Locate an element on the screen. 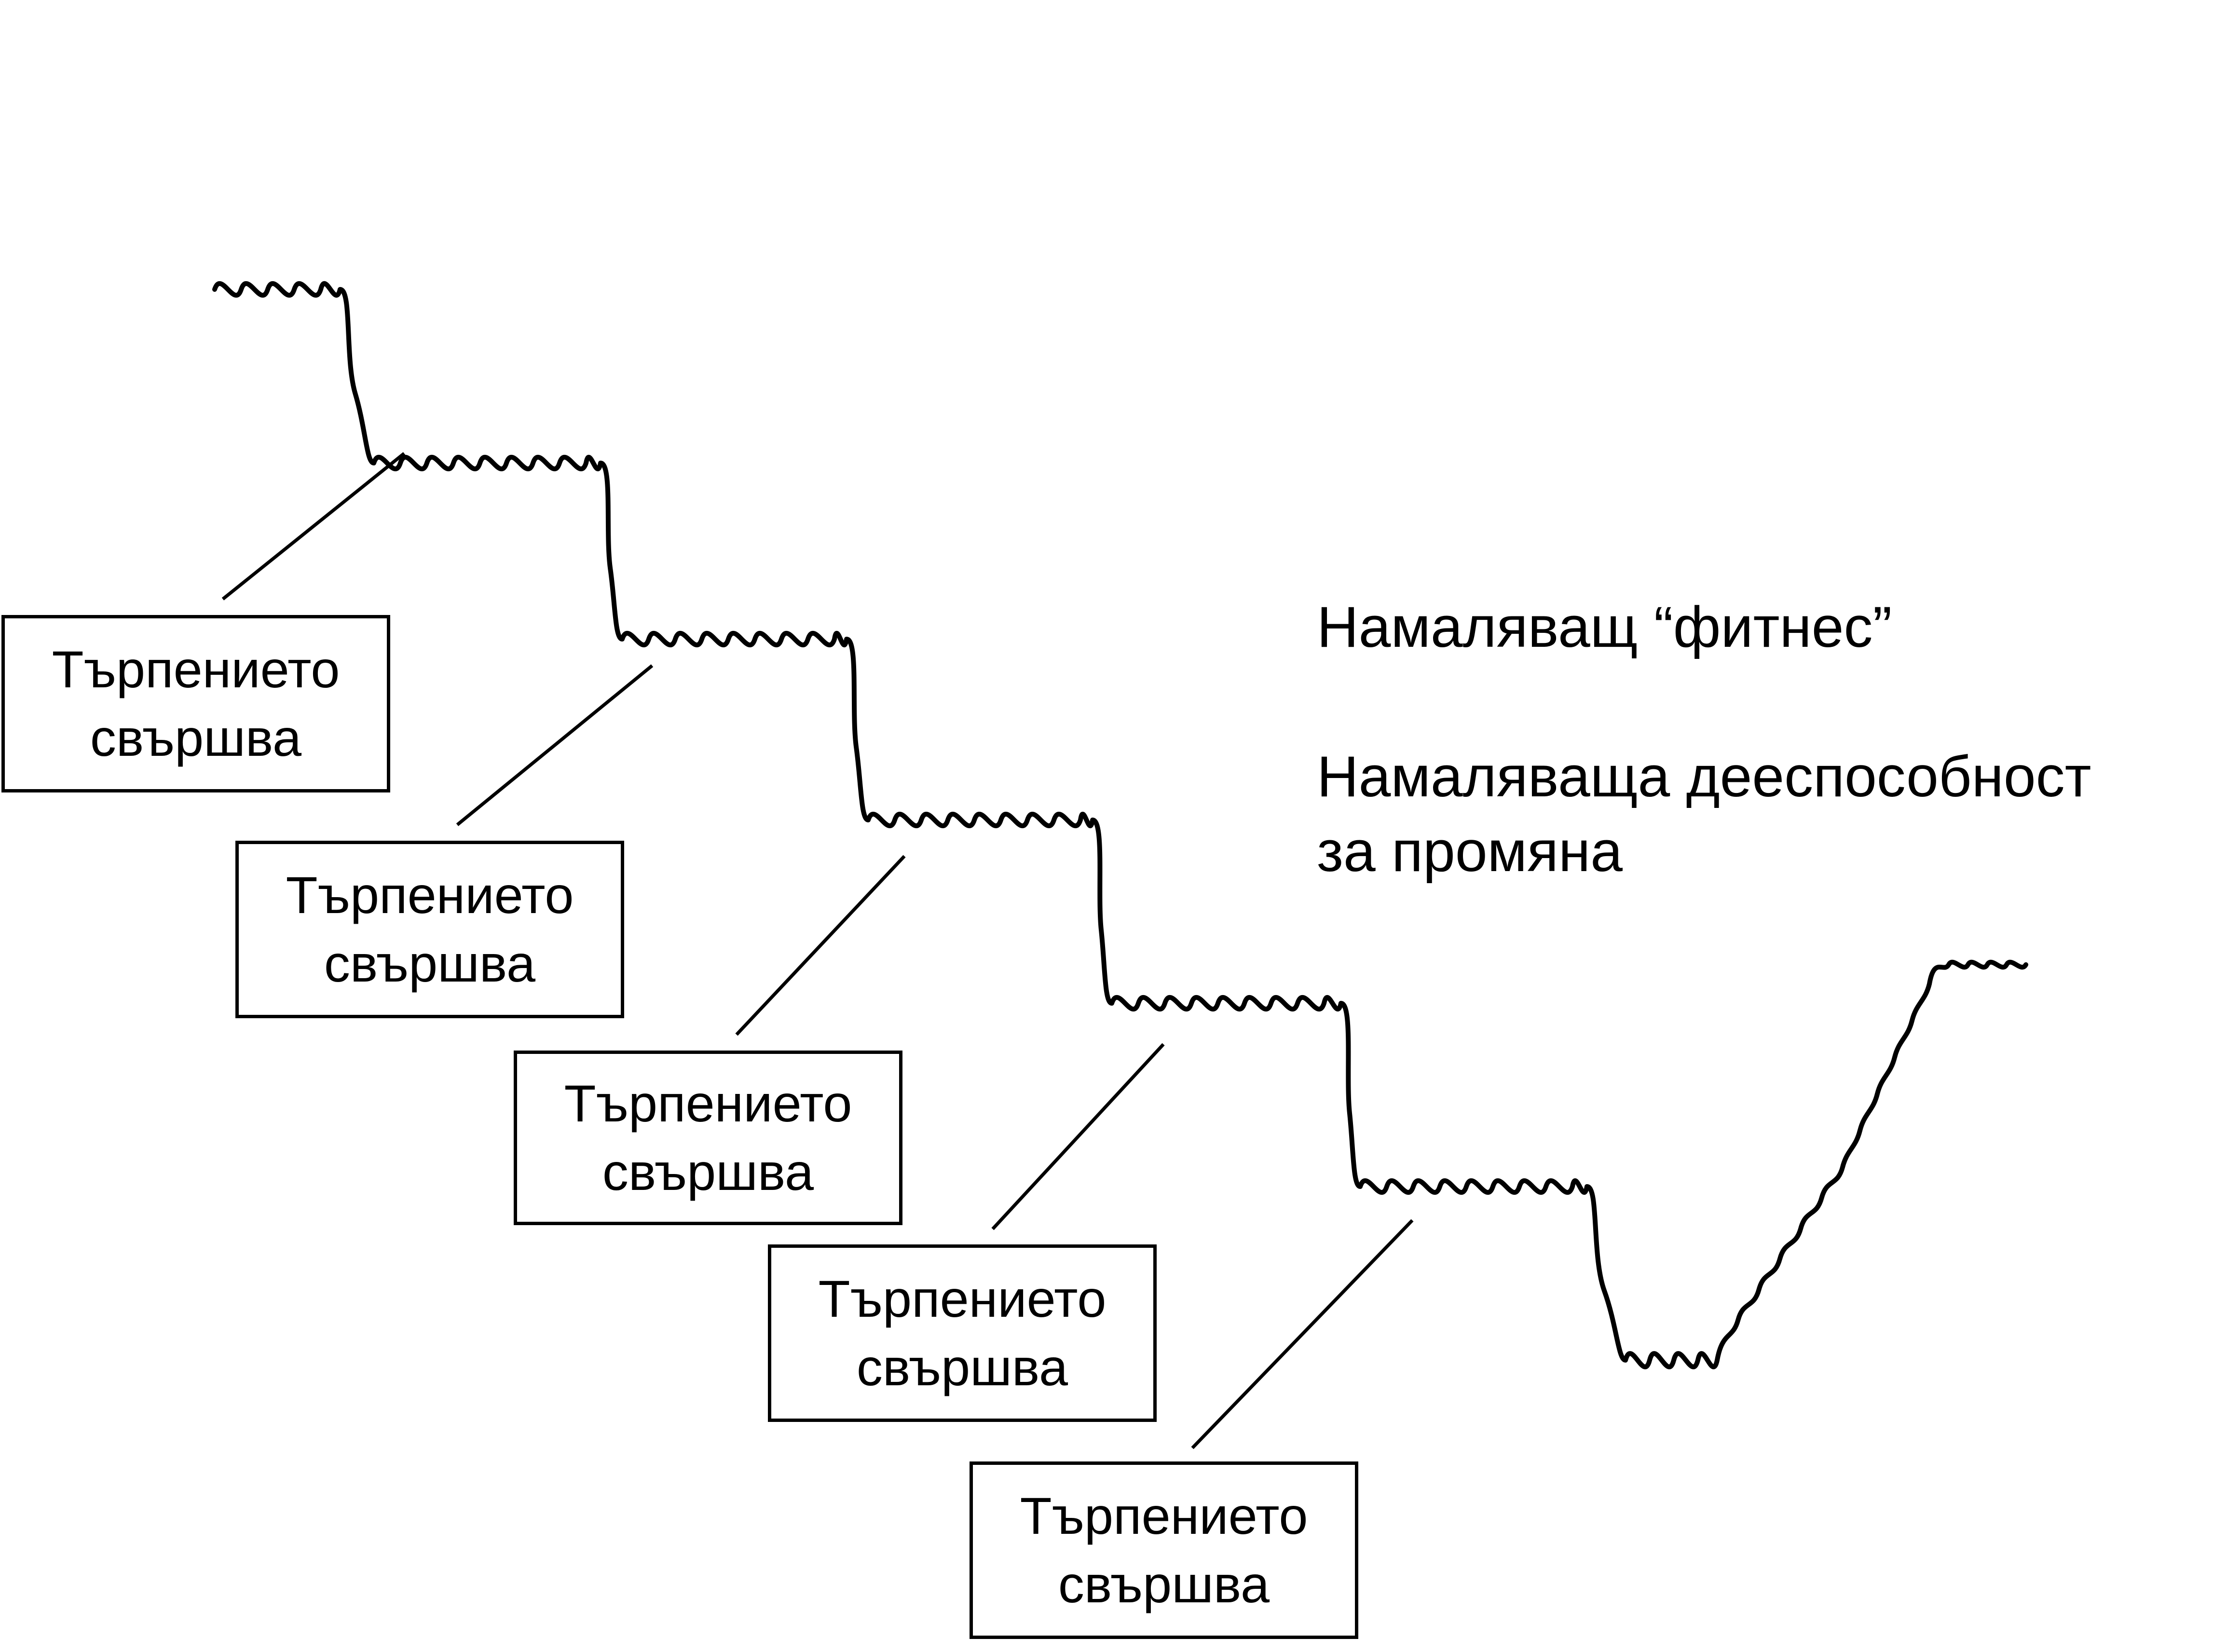  patience-box-4: Търпението свършва is located at coordinates (963, 1333).